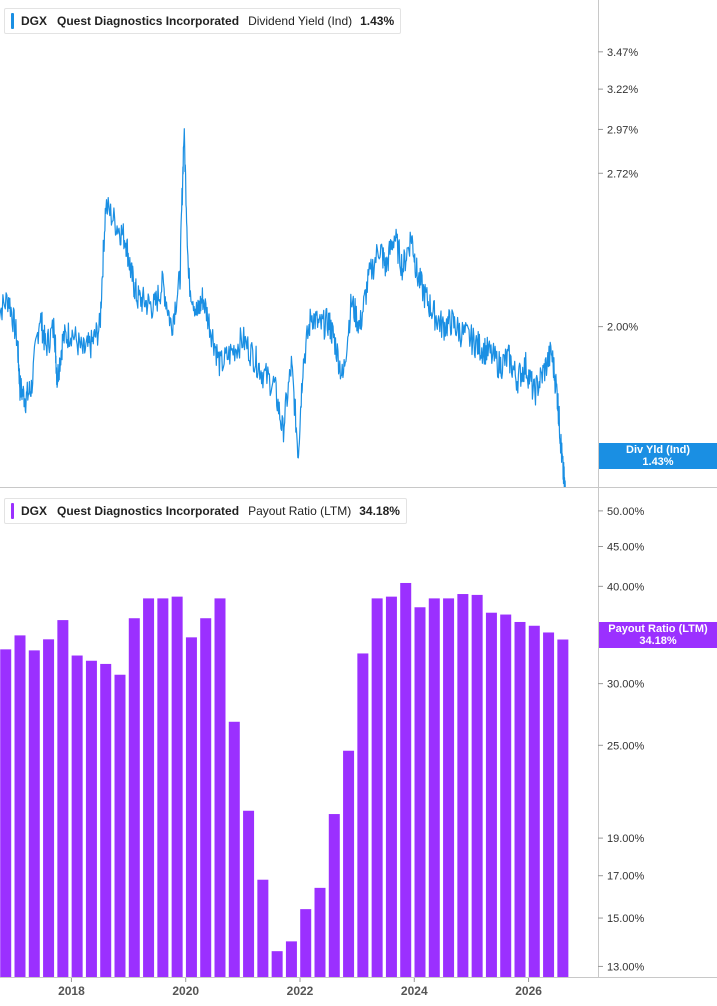 The width and height of the screenshot is (717, 1006). What do you see at coordinates (626, 839) in the screenshot?
I see `y-tick-label: 19.00%` at bounding box center [626, 839].